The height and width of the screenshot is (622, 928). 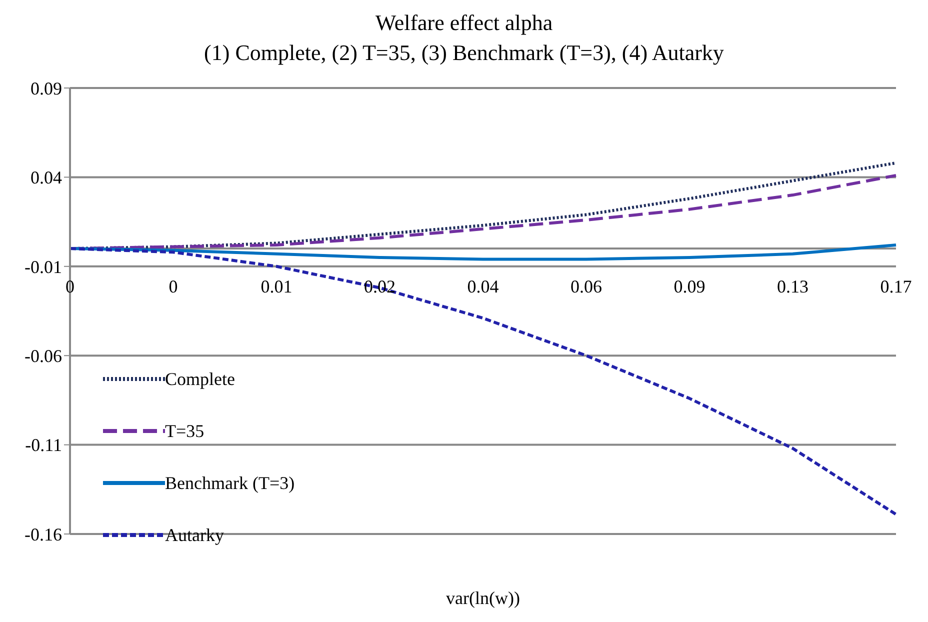 I want to click on chart-title: Welfare effect alpha, so click(x=464, y=23).